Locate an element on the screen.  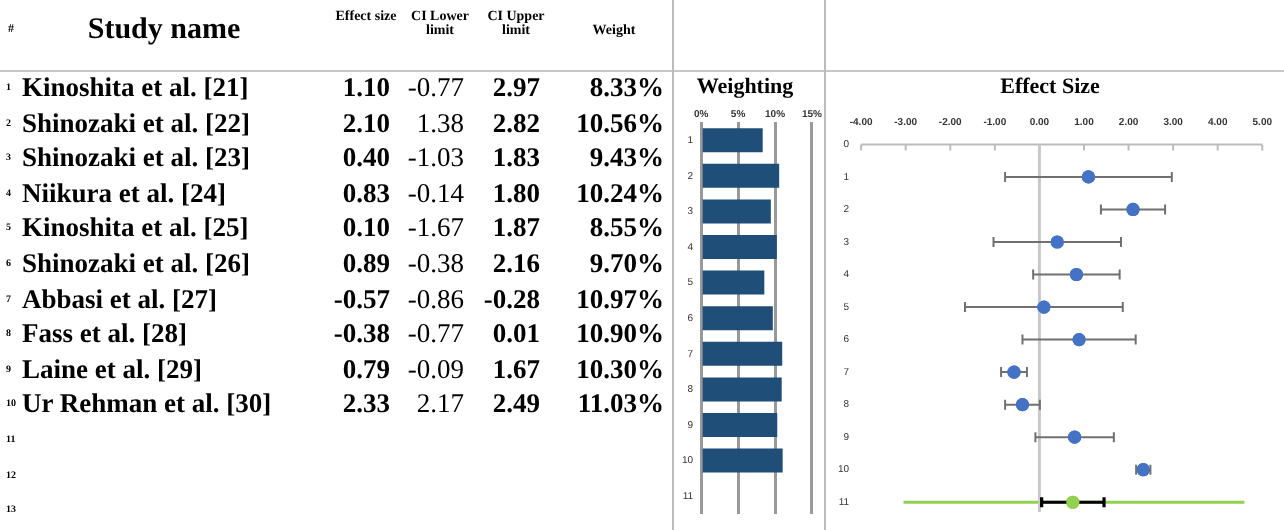
data-label: 1.83 is located at coordinates (516, 157).